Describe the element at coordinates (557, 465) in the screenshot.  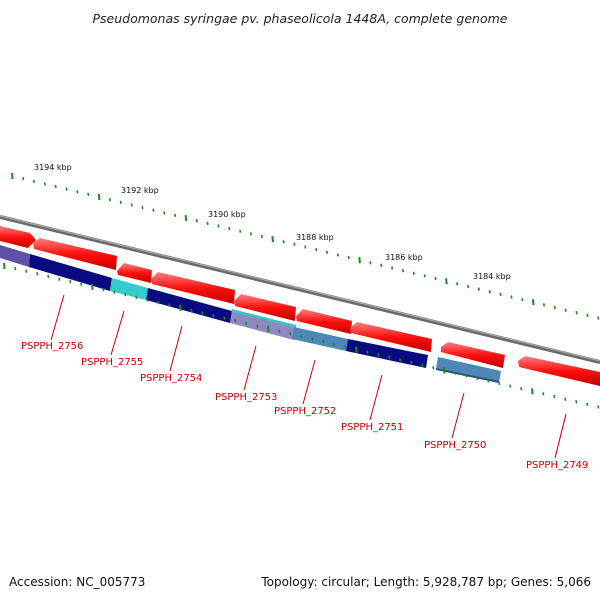
I see `gene-label: PSPPH_2749` at that location.